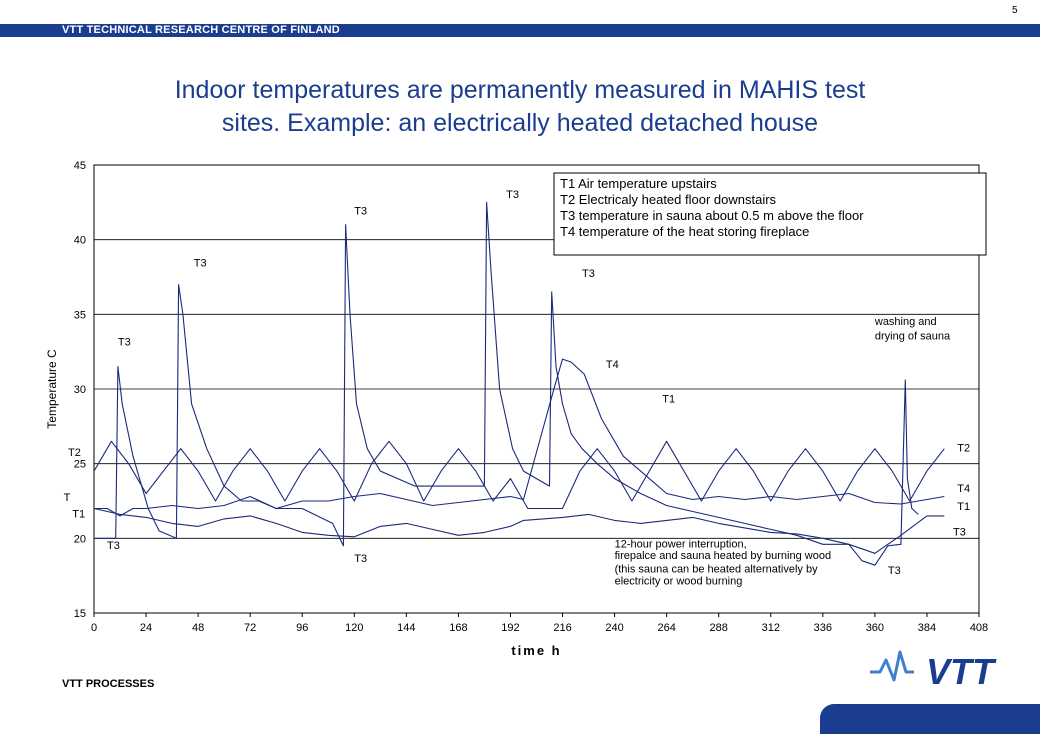 The width and height of the screenshot is (1040, 734). I want to click on bottom-decoration, so click(930, 719).